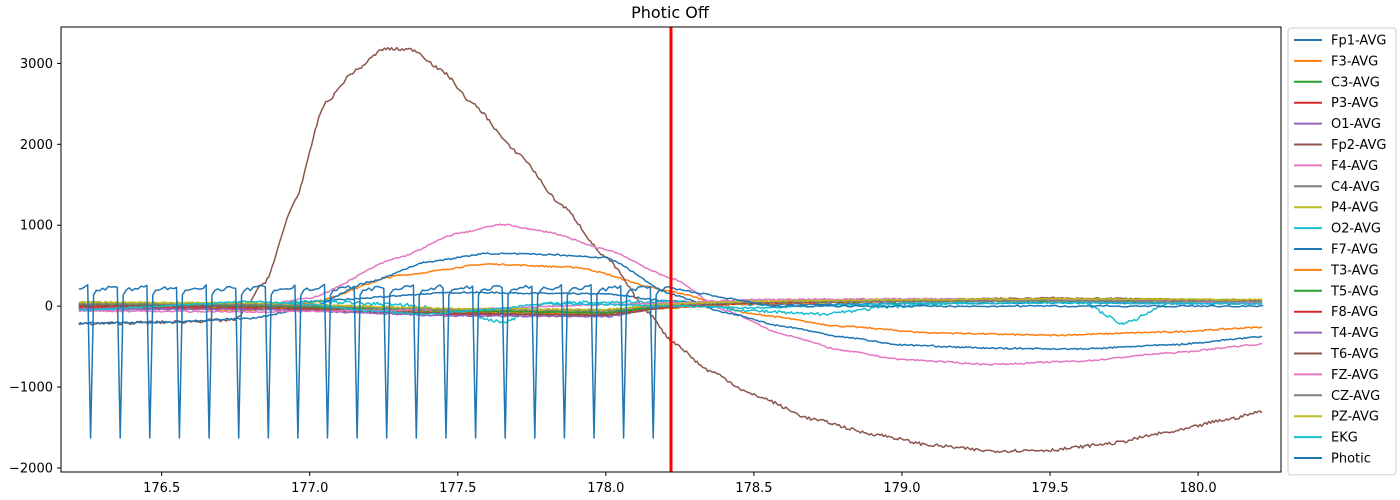 The width and height of the screenshot is (1400, 500). I want to click on legend-item: Fp2-AVG, so click(1340, 145).